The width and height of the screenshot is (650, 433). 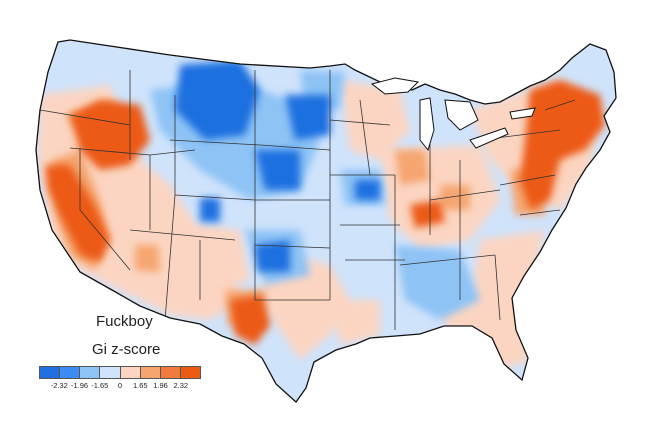 I want to click on coldspot-missouri, so click(x=367, y=190).